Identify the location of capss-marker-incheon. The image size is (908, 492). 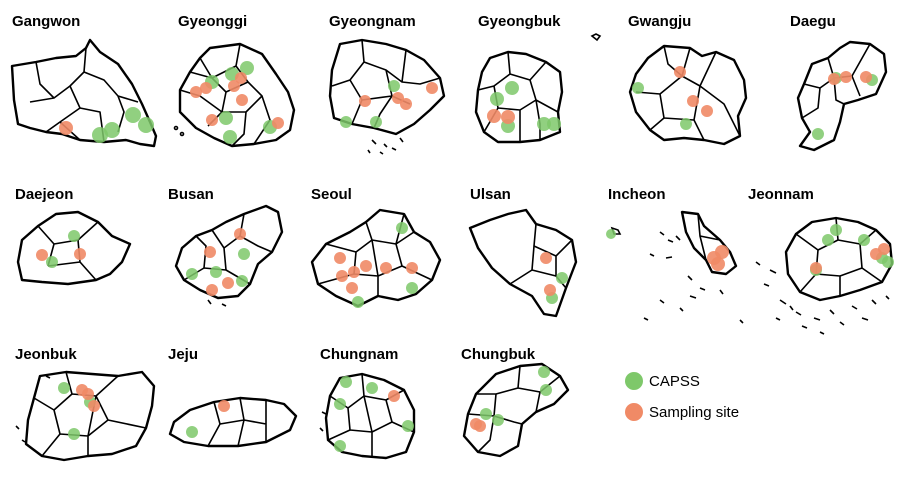
(611, 234).